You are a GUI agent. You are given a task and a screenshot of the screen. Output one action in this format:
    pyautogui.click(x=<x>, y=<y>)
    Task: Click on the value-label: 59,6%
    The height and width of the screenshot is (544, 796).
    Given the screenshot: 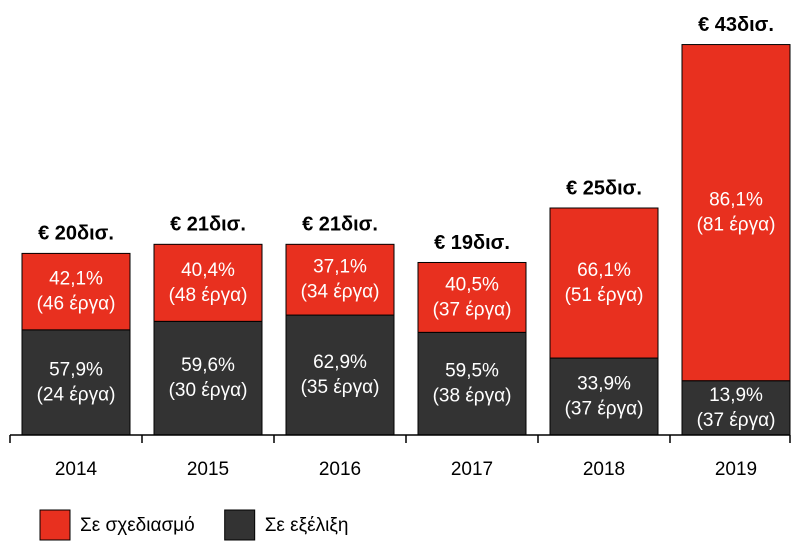 What is the action you would take?
    pyautogui.click(x=208, y=365)
    